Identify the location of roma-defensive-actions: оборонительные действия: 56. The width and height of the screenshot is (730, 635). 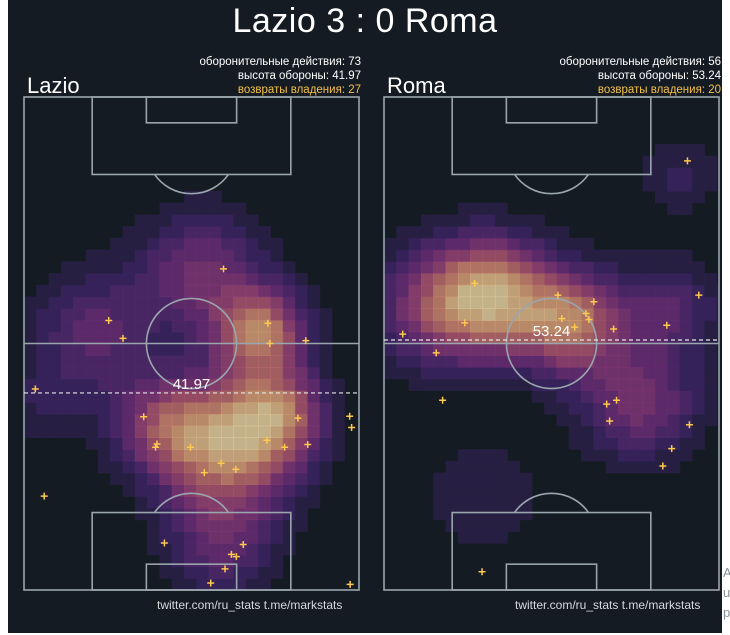
(640, 62).